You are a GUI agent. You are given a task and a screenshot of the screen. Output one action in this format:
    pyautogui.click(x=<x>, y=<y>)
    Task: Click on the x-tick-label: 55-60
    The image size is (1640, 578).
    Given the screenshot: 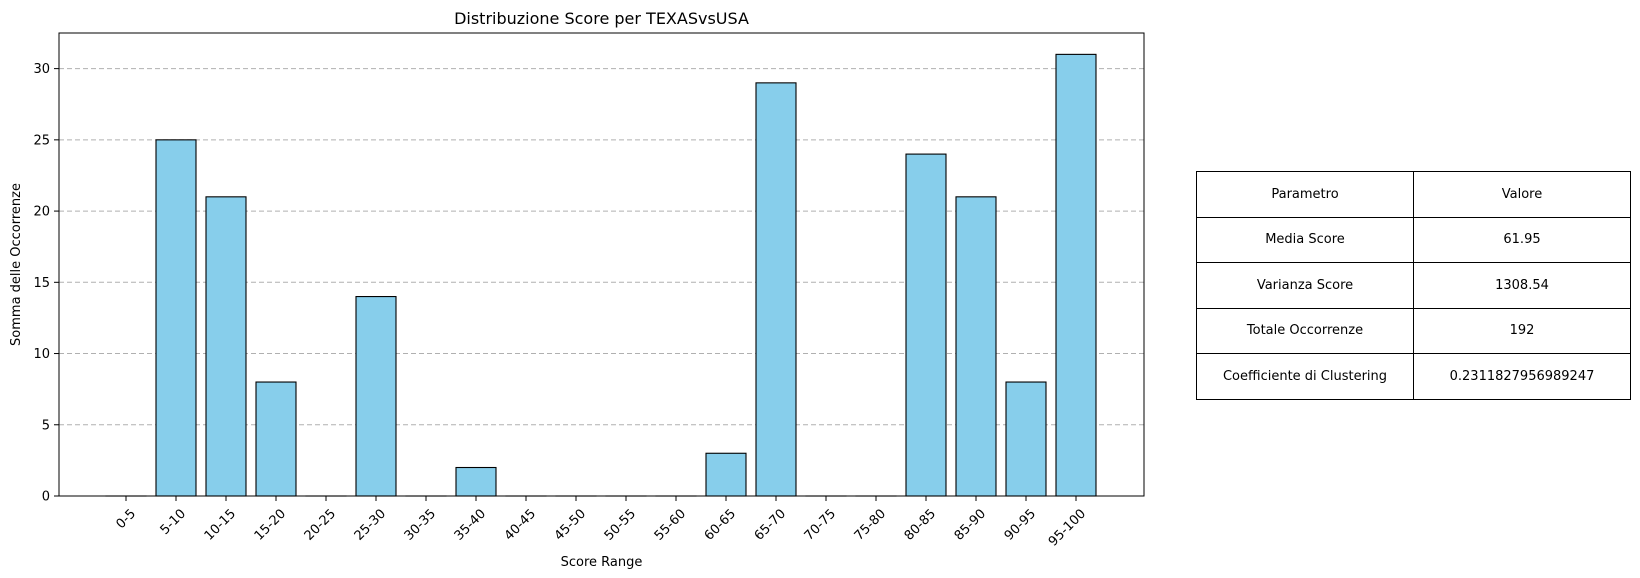 What is the action you would take?
    pyautogui.click(x=670, y=524)
    